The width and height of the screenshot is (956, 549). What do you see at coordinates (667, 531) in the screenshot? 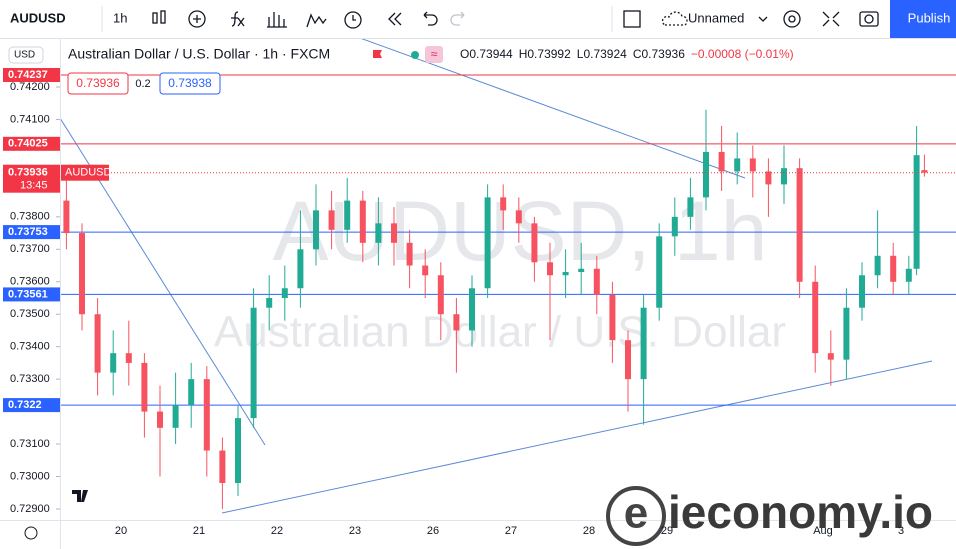
I see `x-tick-label: 29` at bounding box center [667, 531].